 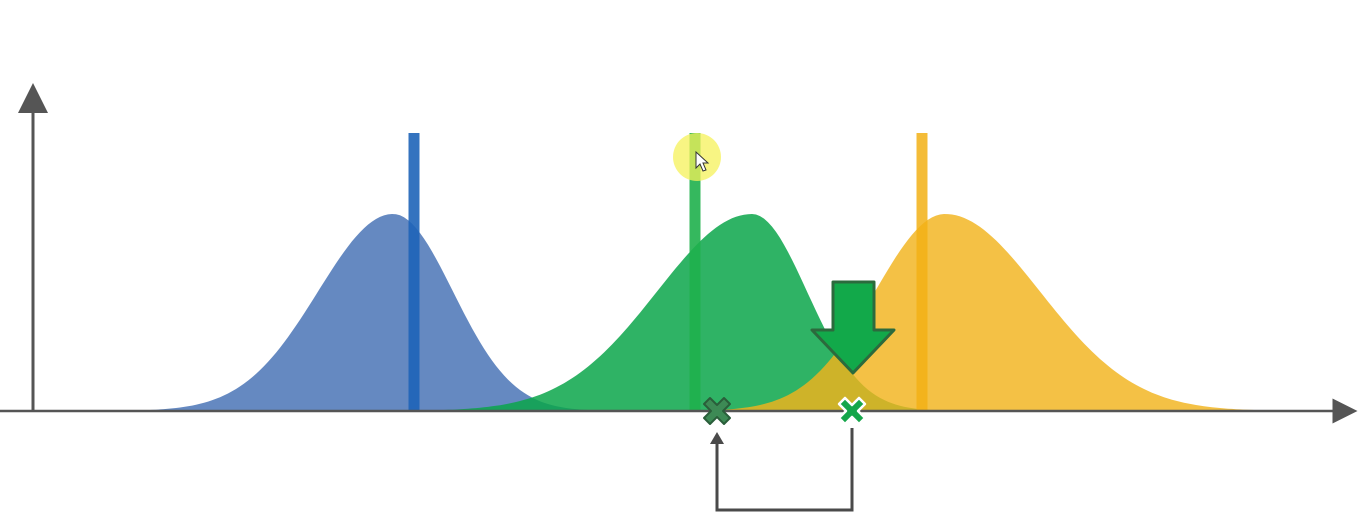 I want to click on connector-arrowhead, so click(x=717, y=438).